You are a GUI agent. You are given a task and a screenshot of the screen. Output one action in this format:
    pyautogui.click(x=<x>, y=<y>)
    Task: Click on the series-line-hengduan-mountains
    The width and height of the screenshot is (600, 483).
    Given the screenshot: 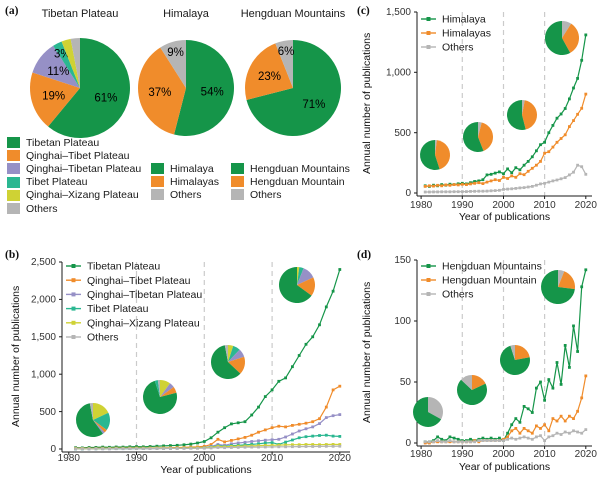 What is the action you would take?
    pyautogui.click(x=506, y=356)
    